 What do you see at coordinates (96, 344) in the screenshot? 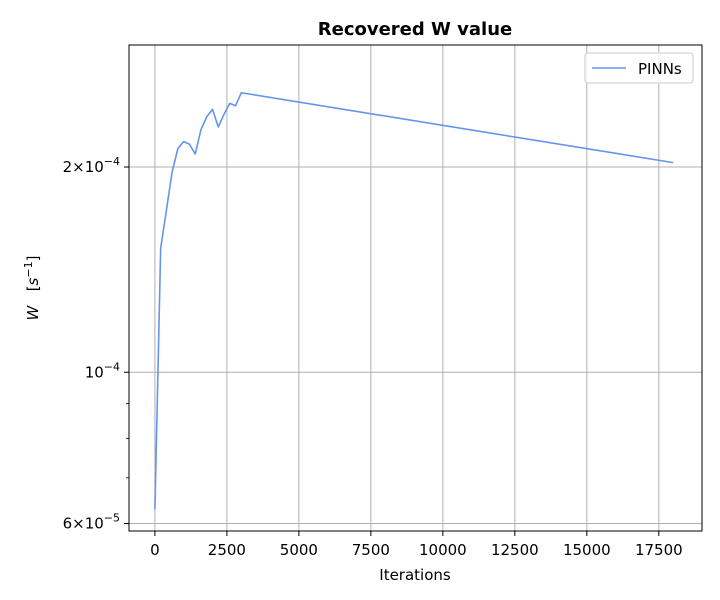
I see `y-axis: 6×10⁻⁵ 10−4 2×10⁻⁴` at bounding box center [96, 344].